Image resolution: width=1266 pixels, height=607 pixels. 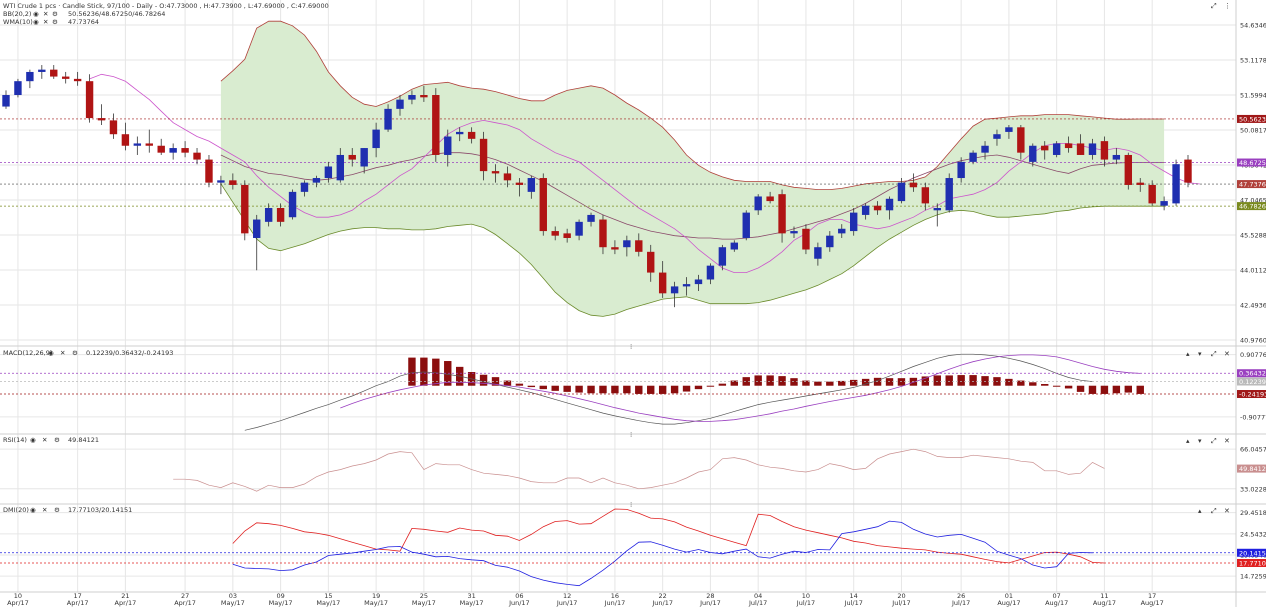 What do you see at coordinates (424, 596) in the screenshot?
I see `date-tick-day: 25` at bounding box center [424, 596].